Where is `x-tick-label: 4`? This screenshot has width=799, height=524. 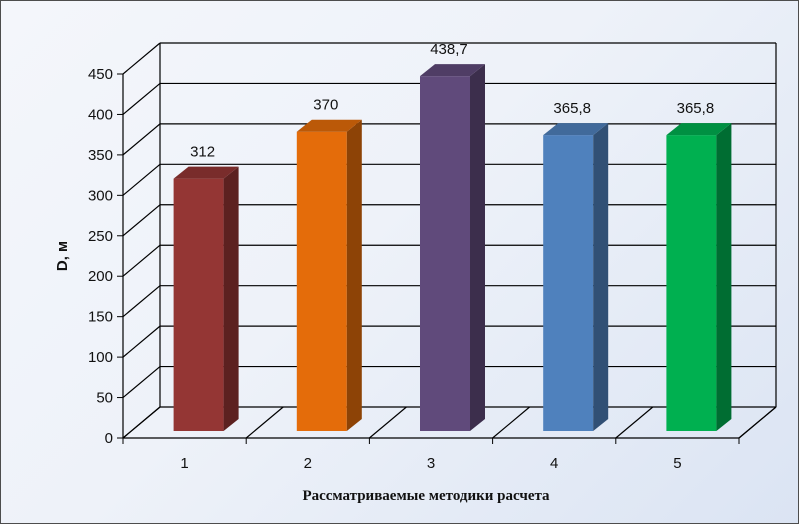
x-tick-label: 4 is located at coordinates (554, 463).